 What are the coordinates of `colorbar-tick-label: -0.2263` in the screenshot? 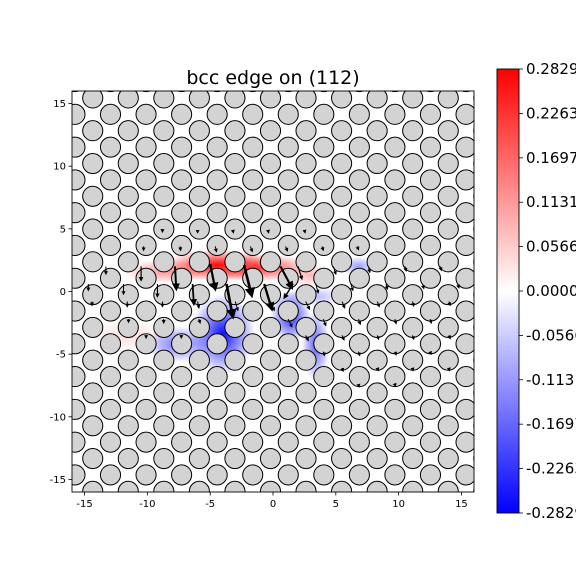 It's located at (551, 469).